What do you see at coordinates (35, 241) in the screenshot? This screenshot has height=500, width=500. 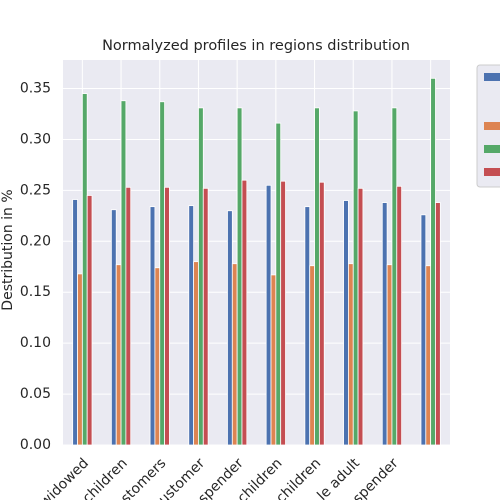 I see `y-tick-label: 0.20` at bounding box center [35, 241].